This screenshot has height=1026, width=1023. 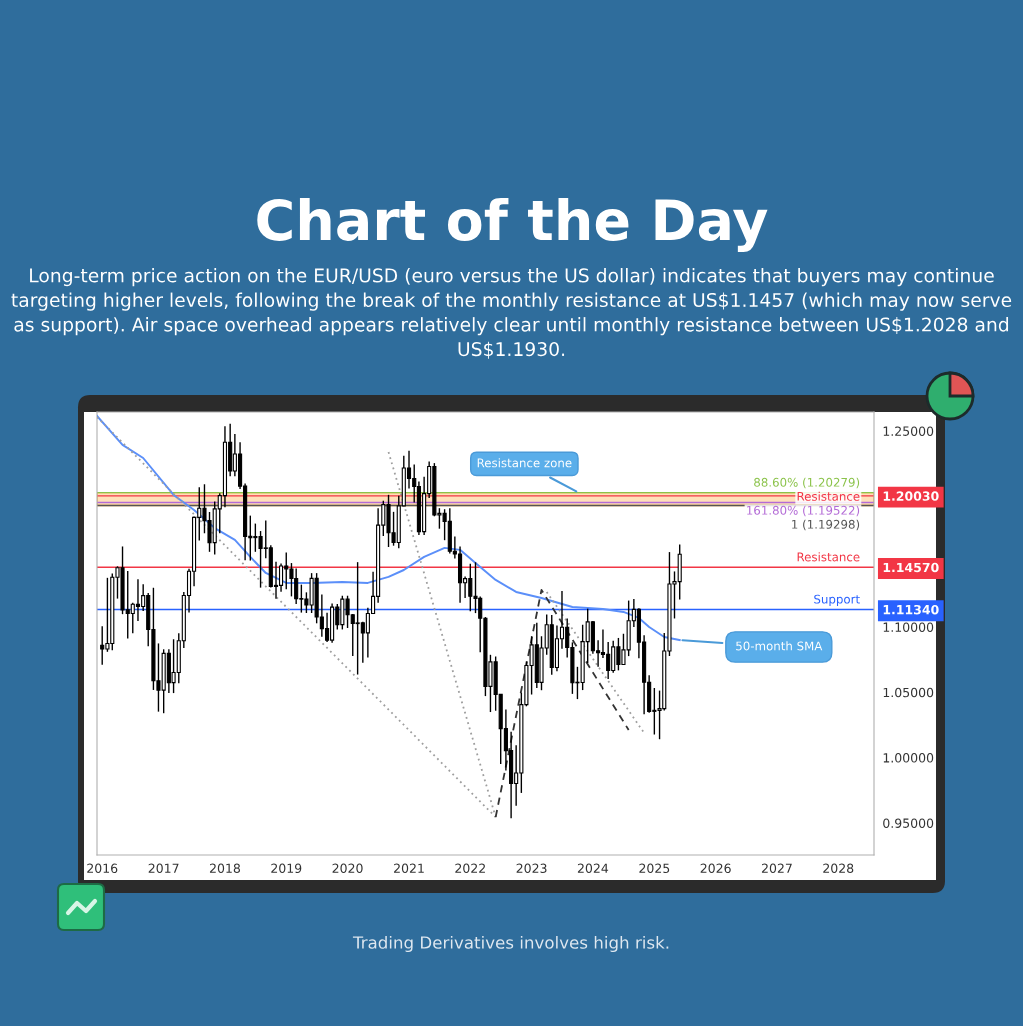 What do you see at coordinates (512, 225) in the screenshot?
I see `chart-title: Chart of the Day` at bounding box center [512, 225].